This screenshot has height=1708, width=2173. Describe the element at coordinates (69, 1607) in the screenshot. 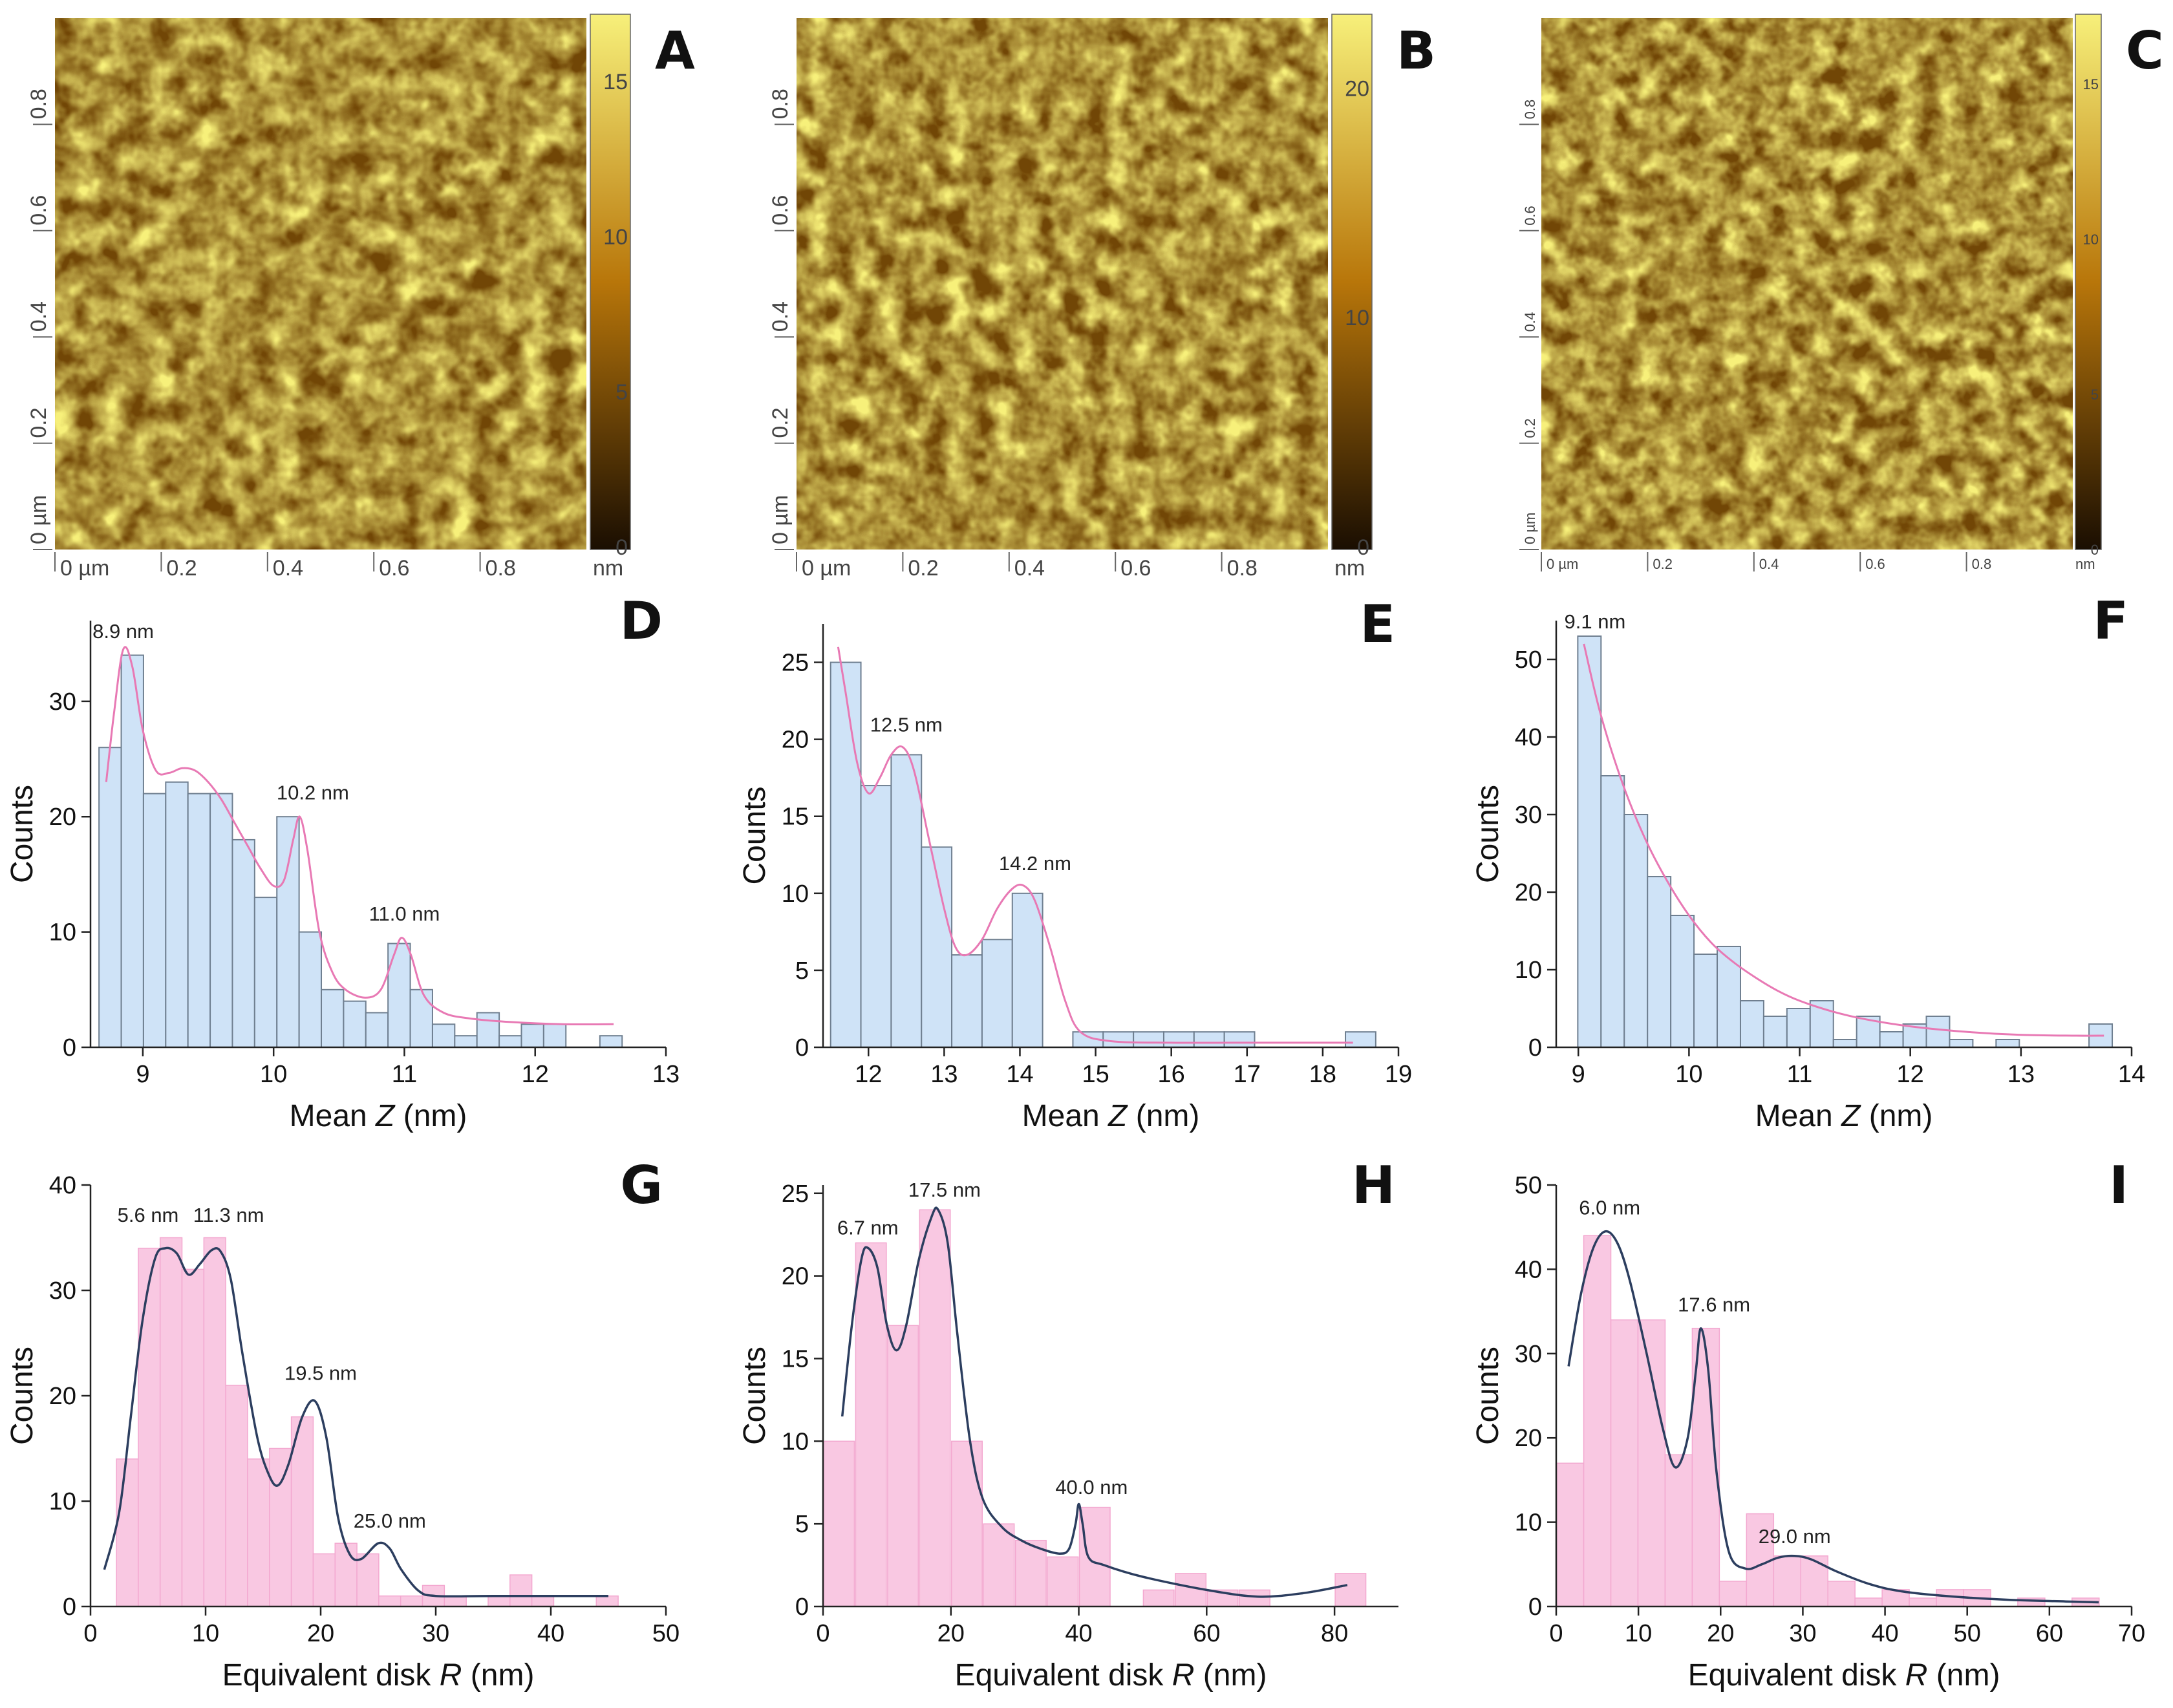

I see `y-tick-label: 0` at that location.